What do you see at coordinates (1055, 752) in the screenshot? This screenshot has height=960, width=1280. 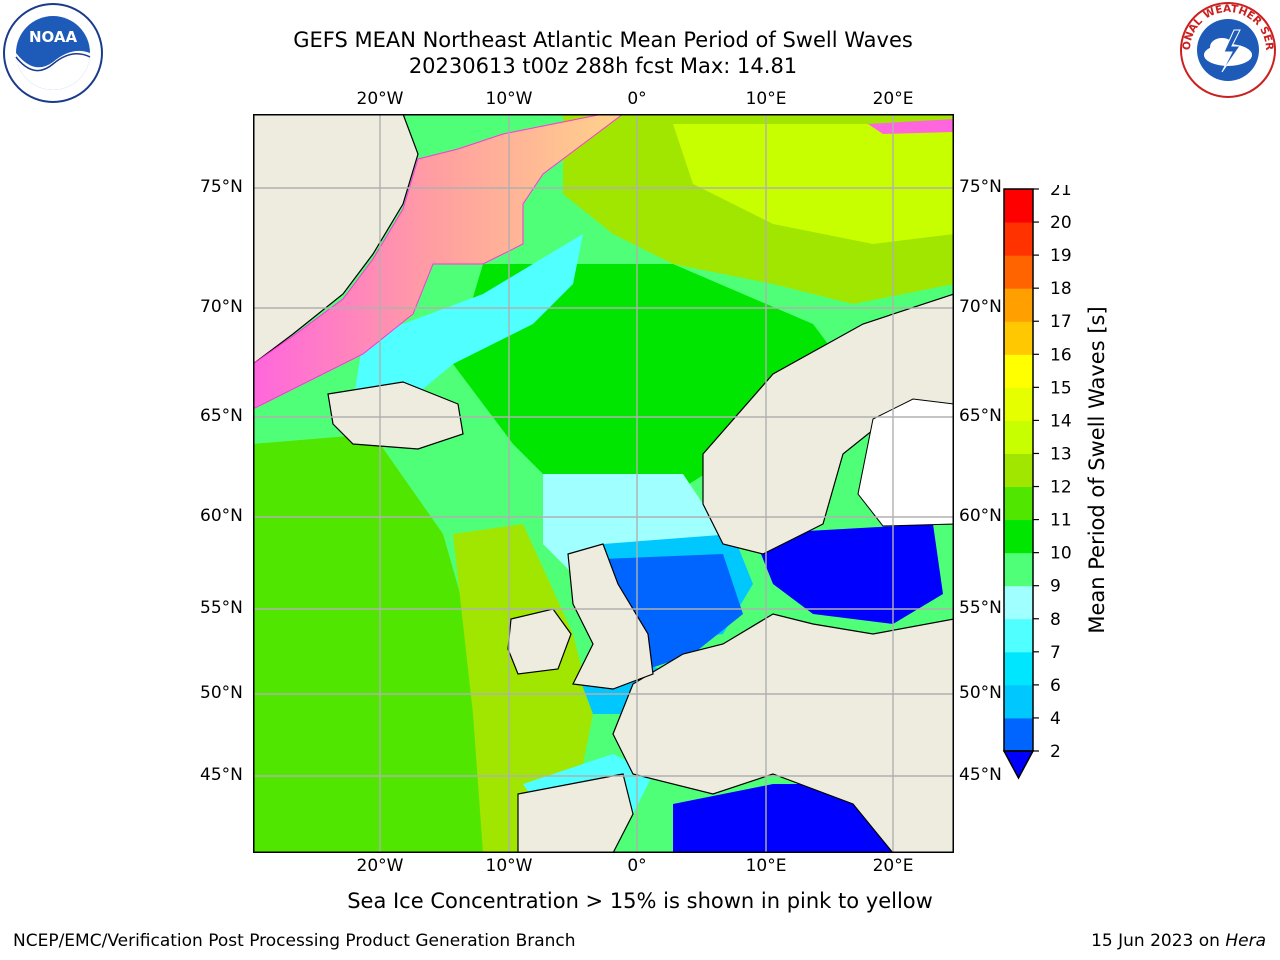 I see `colorbar-tick-label: 2` at bounding box center [1055, 752].